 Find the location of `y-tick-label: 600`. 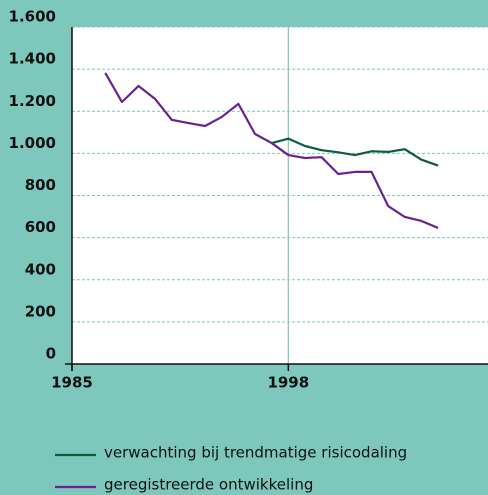

y-tick-label: 600 is located at coordinates (40, 227).